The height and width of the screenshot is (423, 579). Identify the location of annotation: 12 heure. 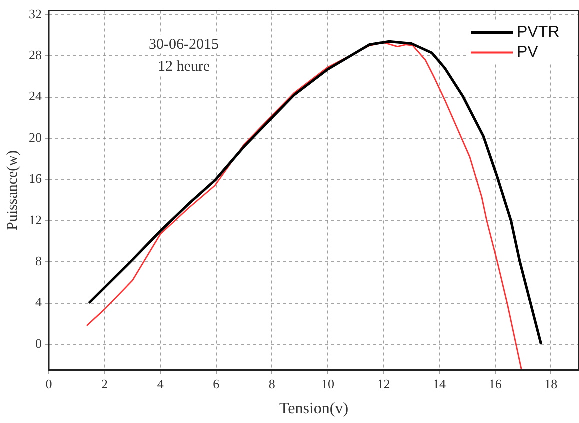
(184, 66).